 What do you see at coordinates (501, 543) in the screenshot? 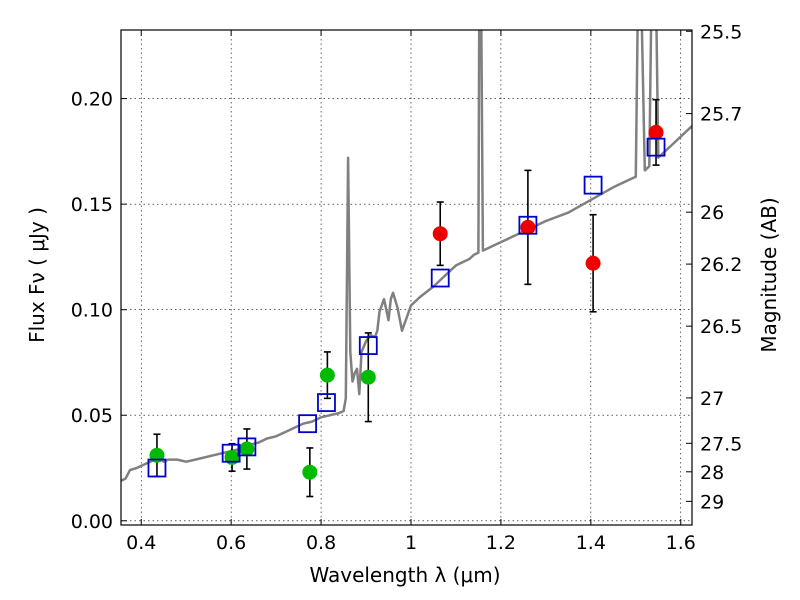
I see `x-tick-label: 1.2` at bounding box center [501, 543].